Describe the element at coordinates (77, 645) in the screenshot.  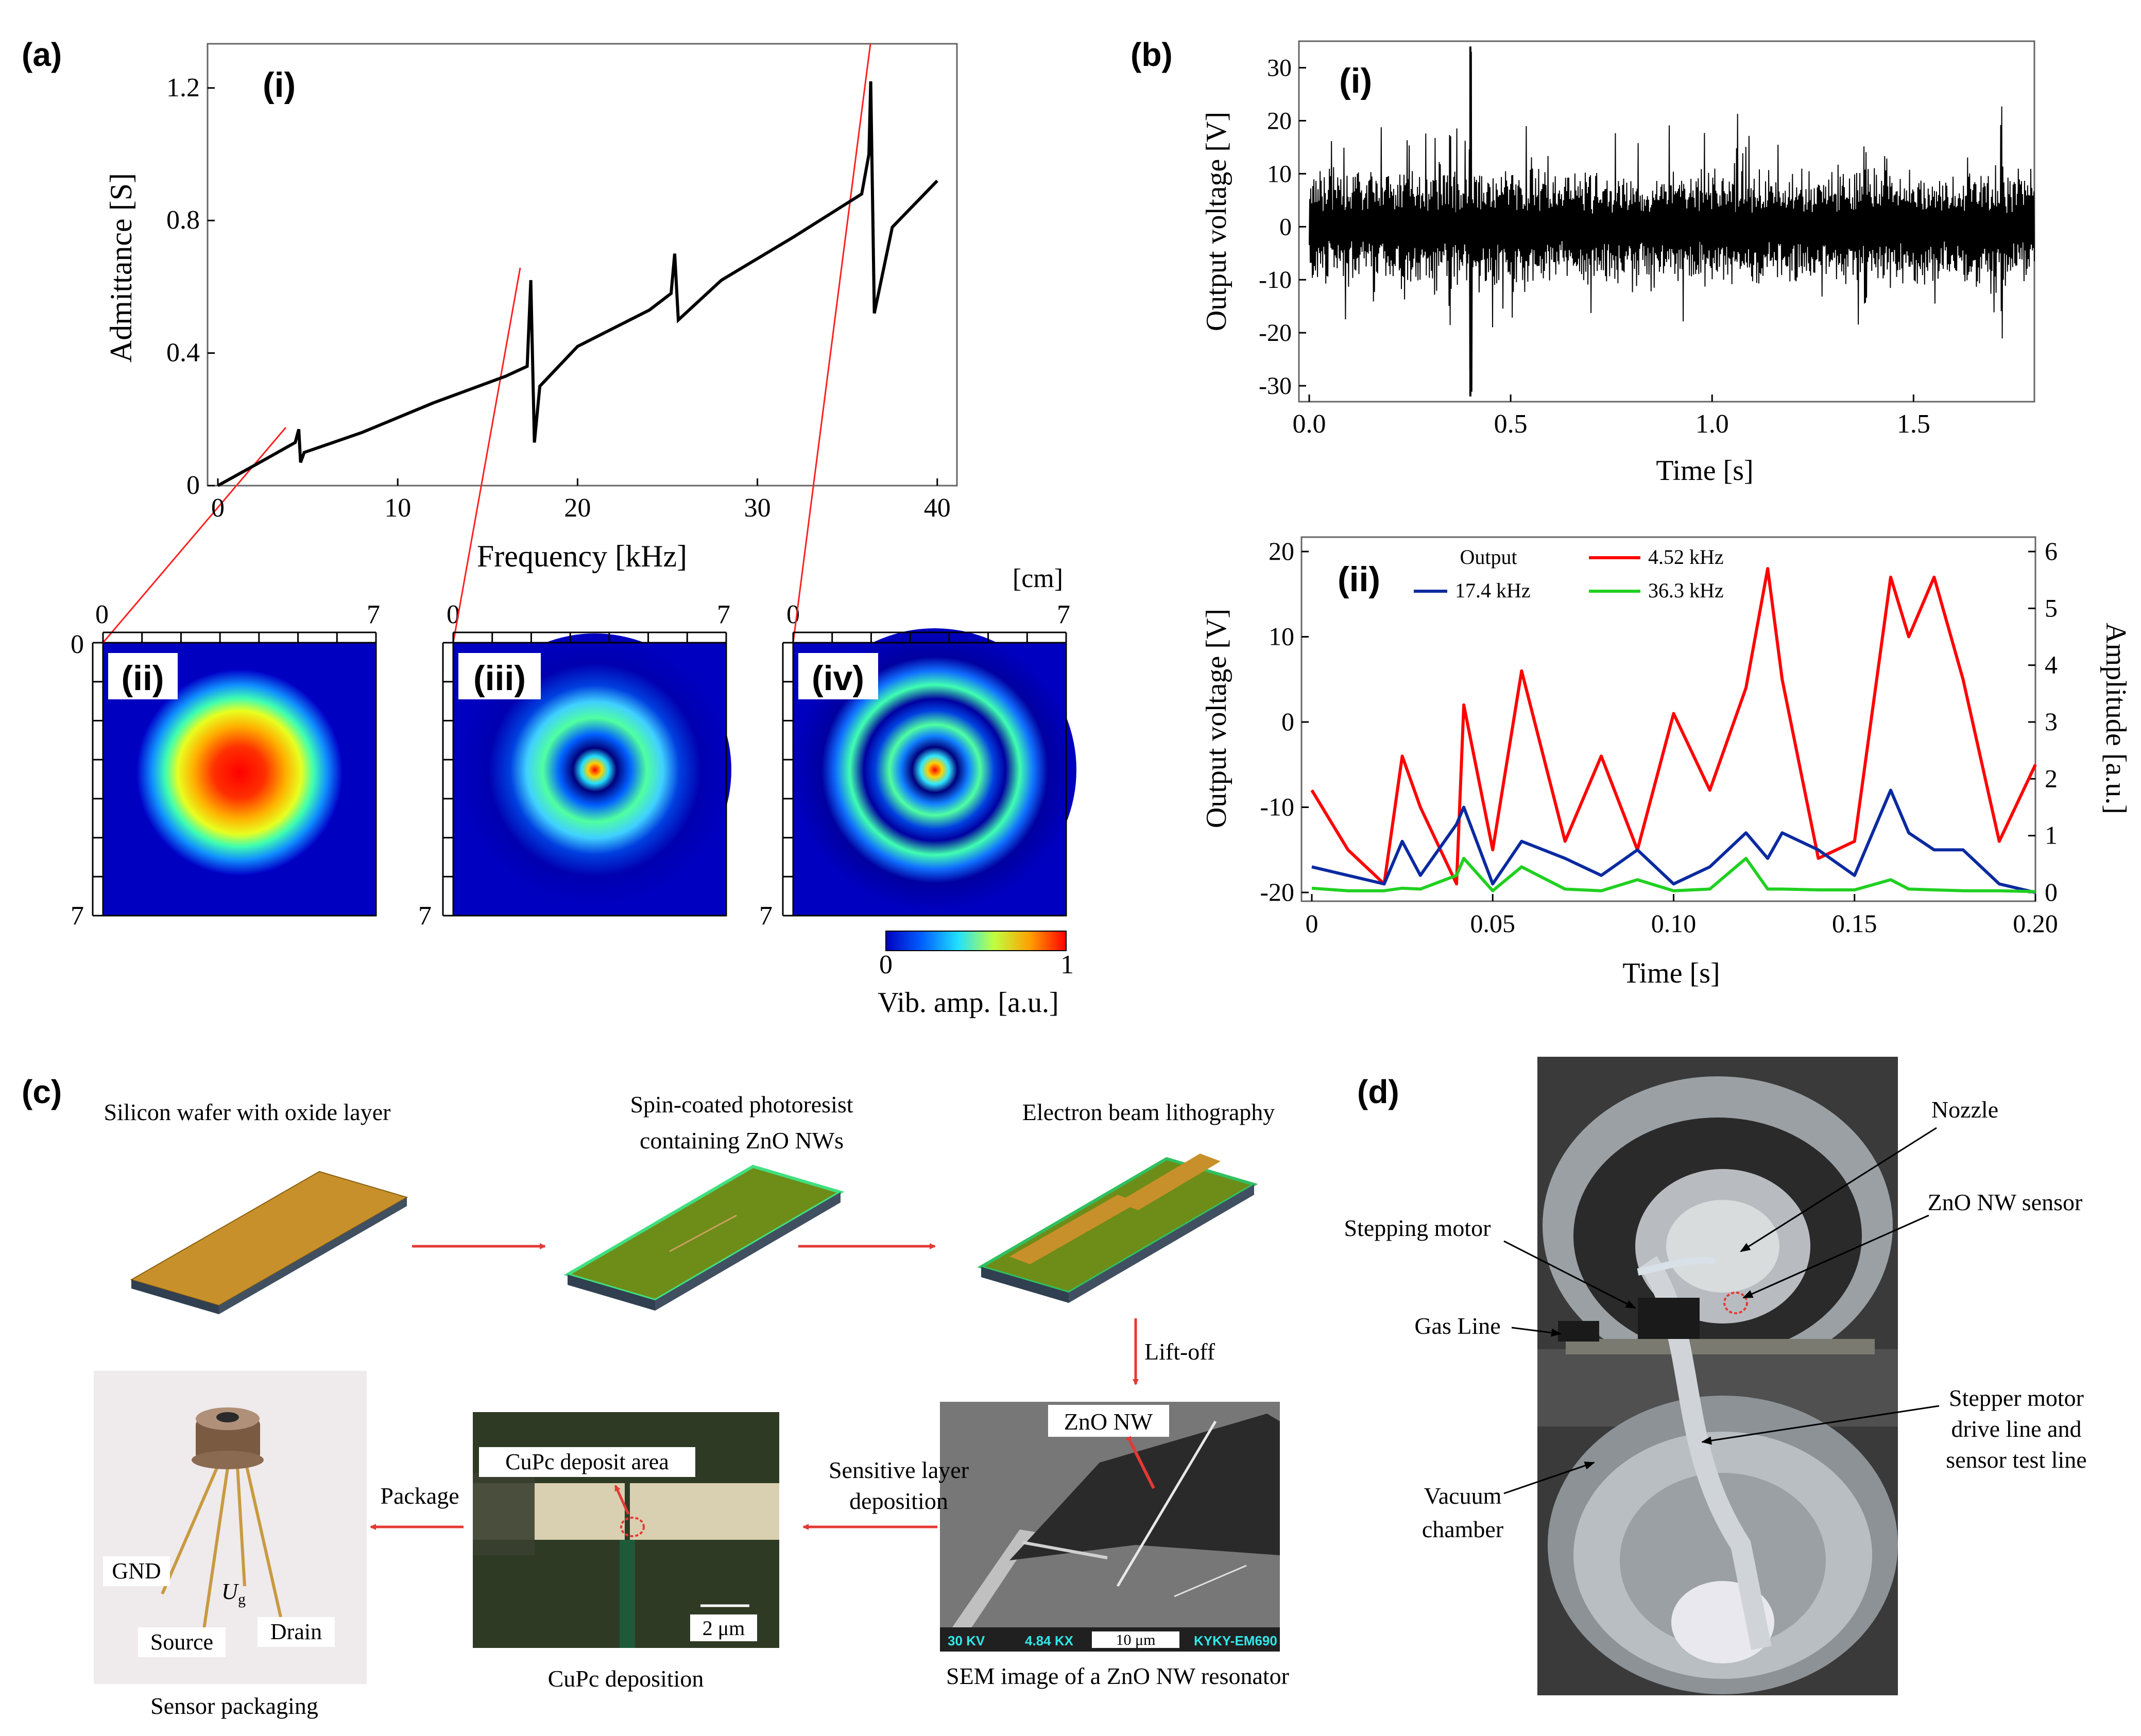
I see `map-ii-y0: 0` at that location.